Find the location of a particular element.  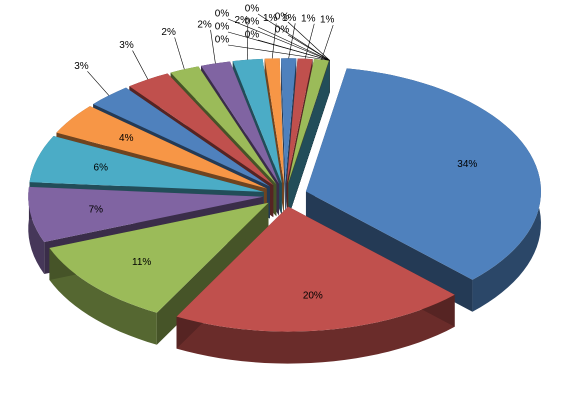

data-label: 7% is located at coordinates (96, 209).